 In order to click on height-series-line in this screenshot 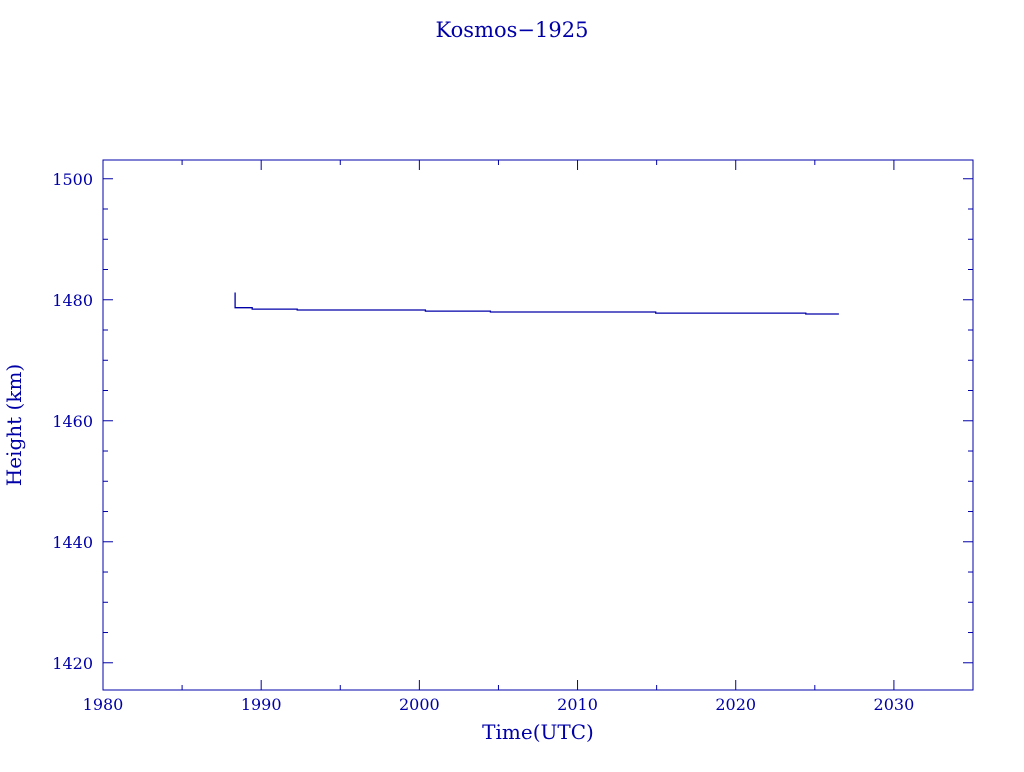, I will do `click(536, 303)`.